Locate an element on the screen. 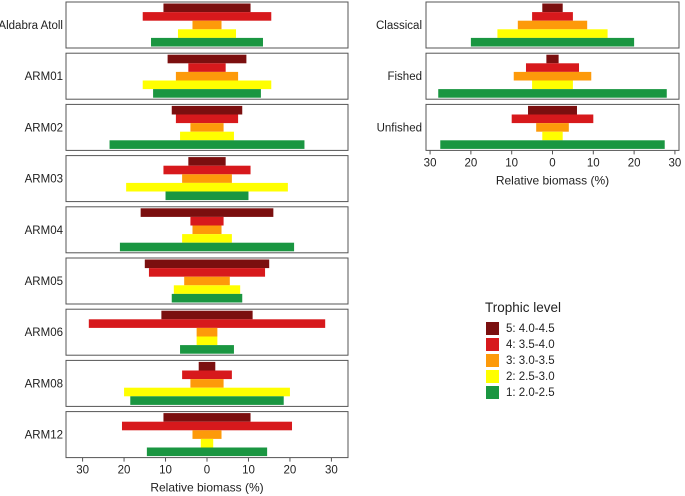  right-x-axis-title: Relative biomass (%) is located at coordinates (552, 180).